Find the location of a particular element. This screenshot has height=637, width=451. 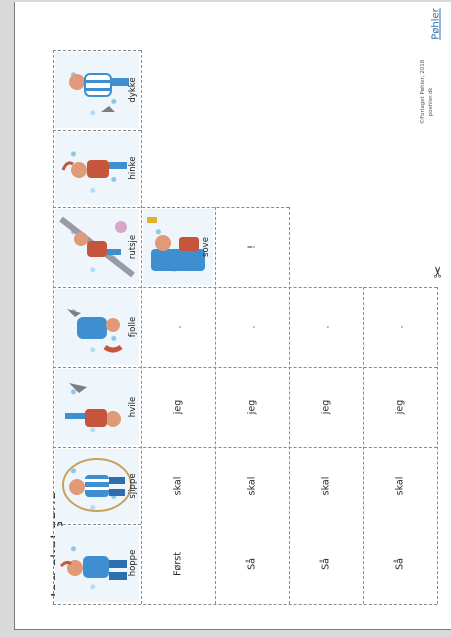

picture-label: hoppe is located at coordinates (133, 563).